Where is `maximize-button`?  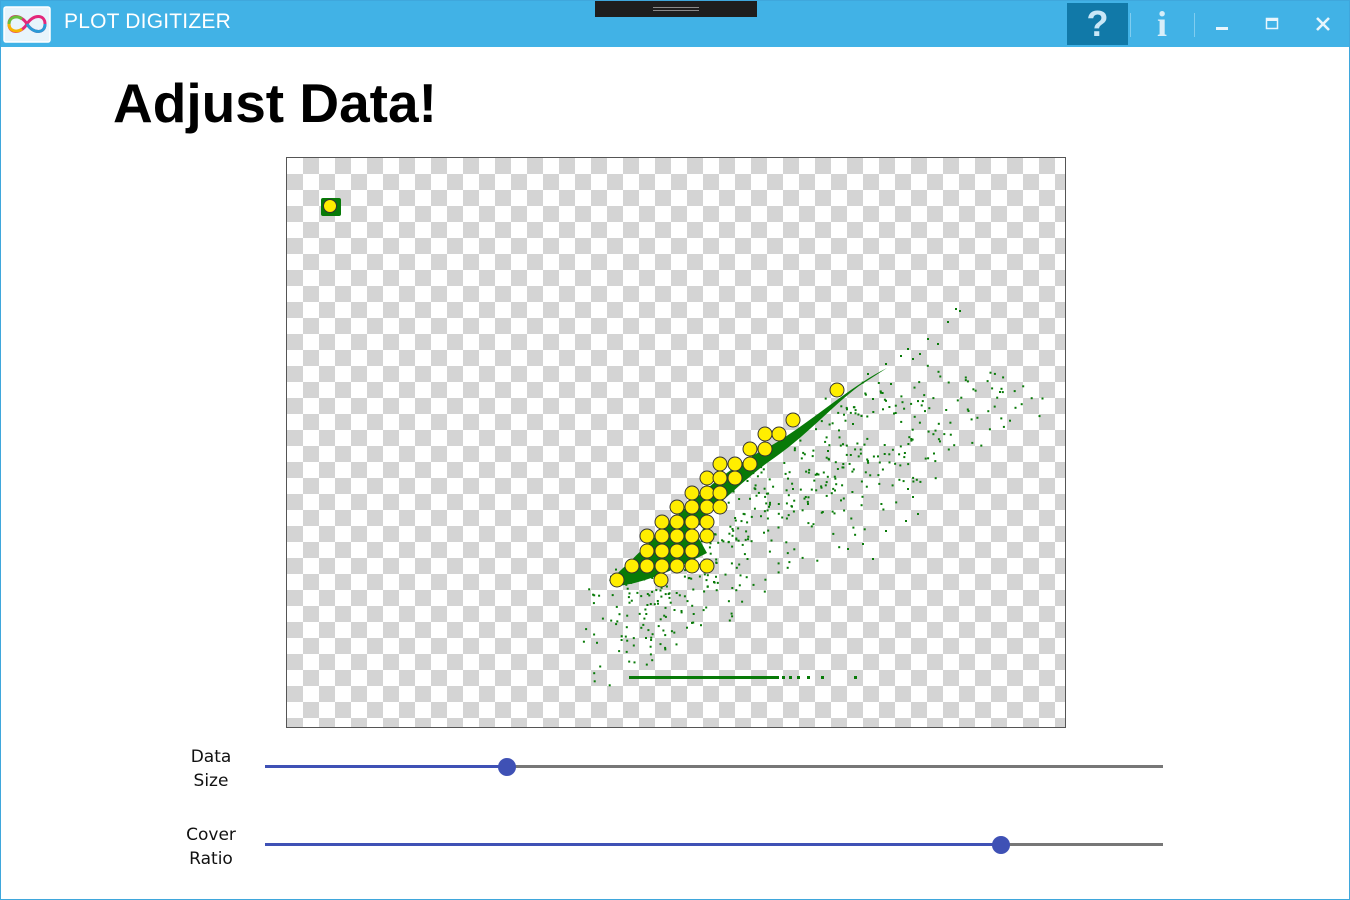 maximize-button is located at coordinates (1272, 24).